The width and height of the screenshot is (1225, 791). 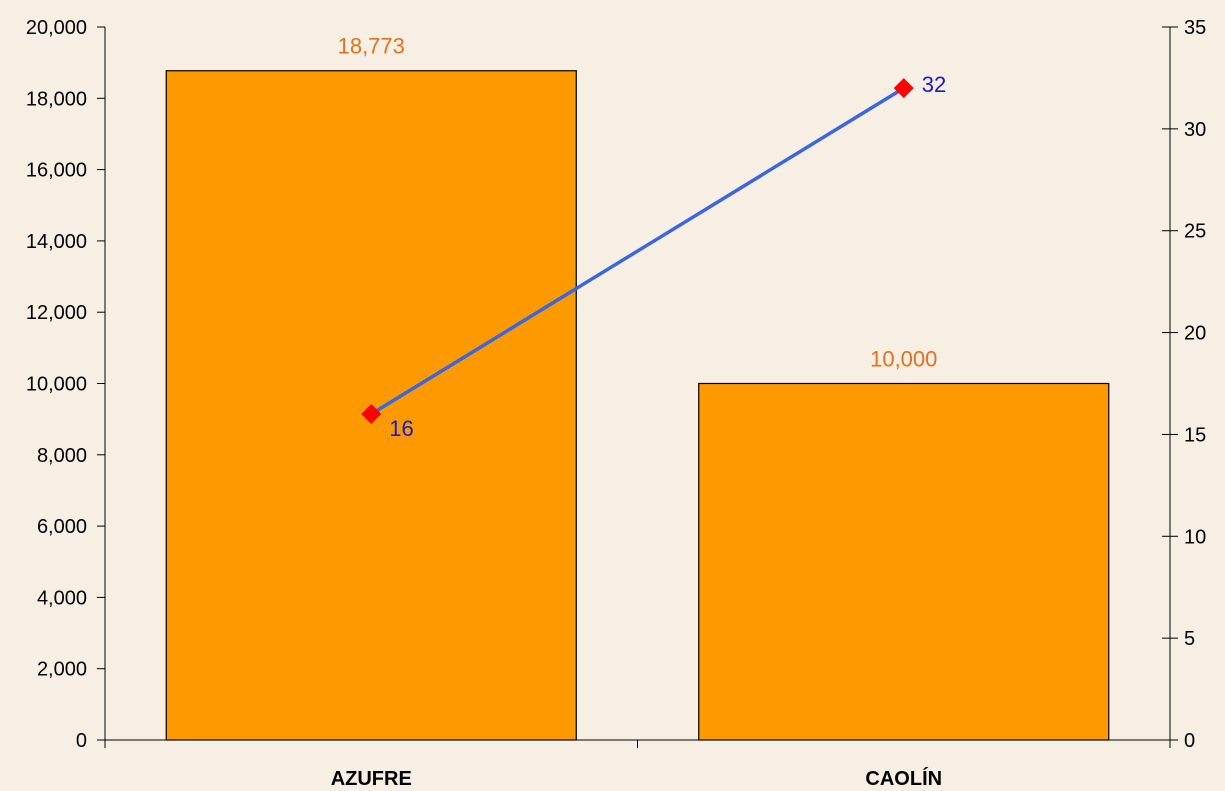 What do you see at coordinates (1189, 639) in the screenshot?
I see `right-axis-tick-label: 5` at bounding box center [1189, 639].